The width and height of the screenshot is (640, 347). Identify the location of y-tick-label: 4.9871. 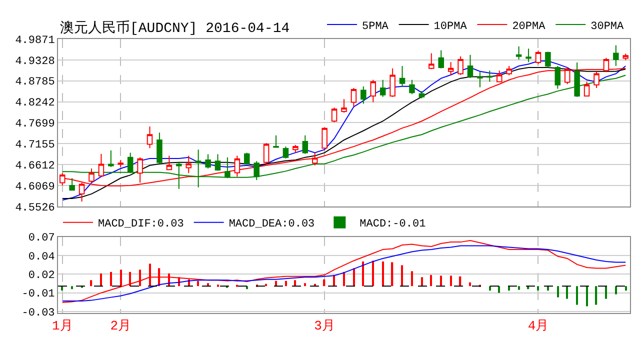
(35, 40).